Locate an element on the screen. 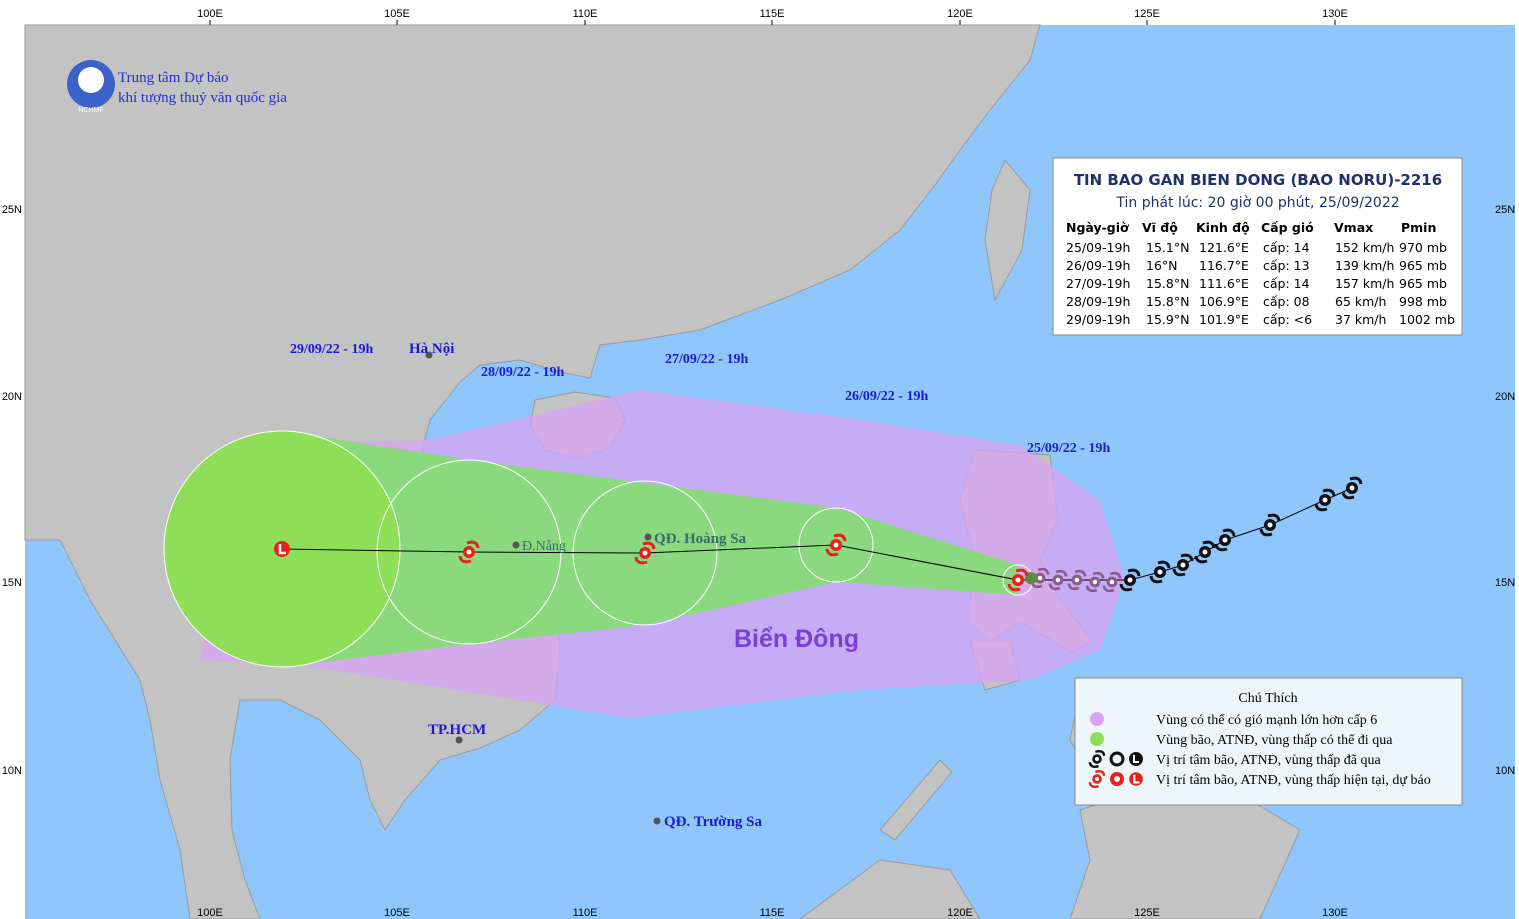 The height and width of the screenshot is (919, 1519). table-cell: 65 km/h is located at coordinates (1360, 301).